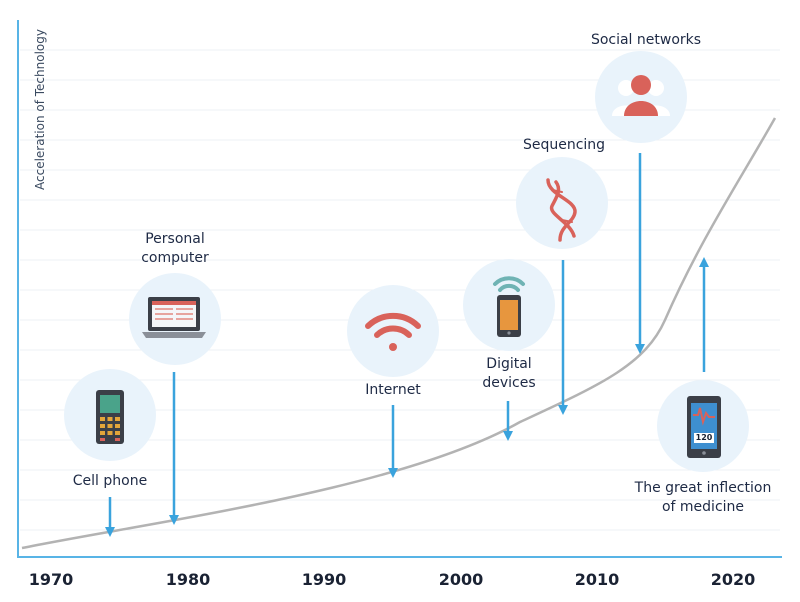 The width and height of the screenshot is (800, 602). What do you see at coordinates (561, 210) in the screenshot?
I see `dna-icon` at bounding box center [561, 210].